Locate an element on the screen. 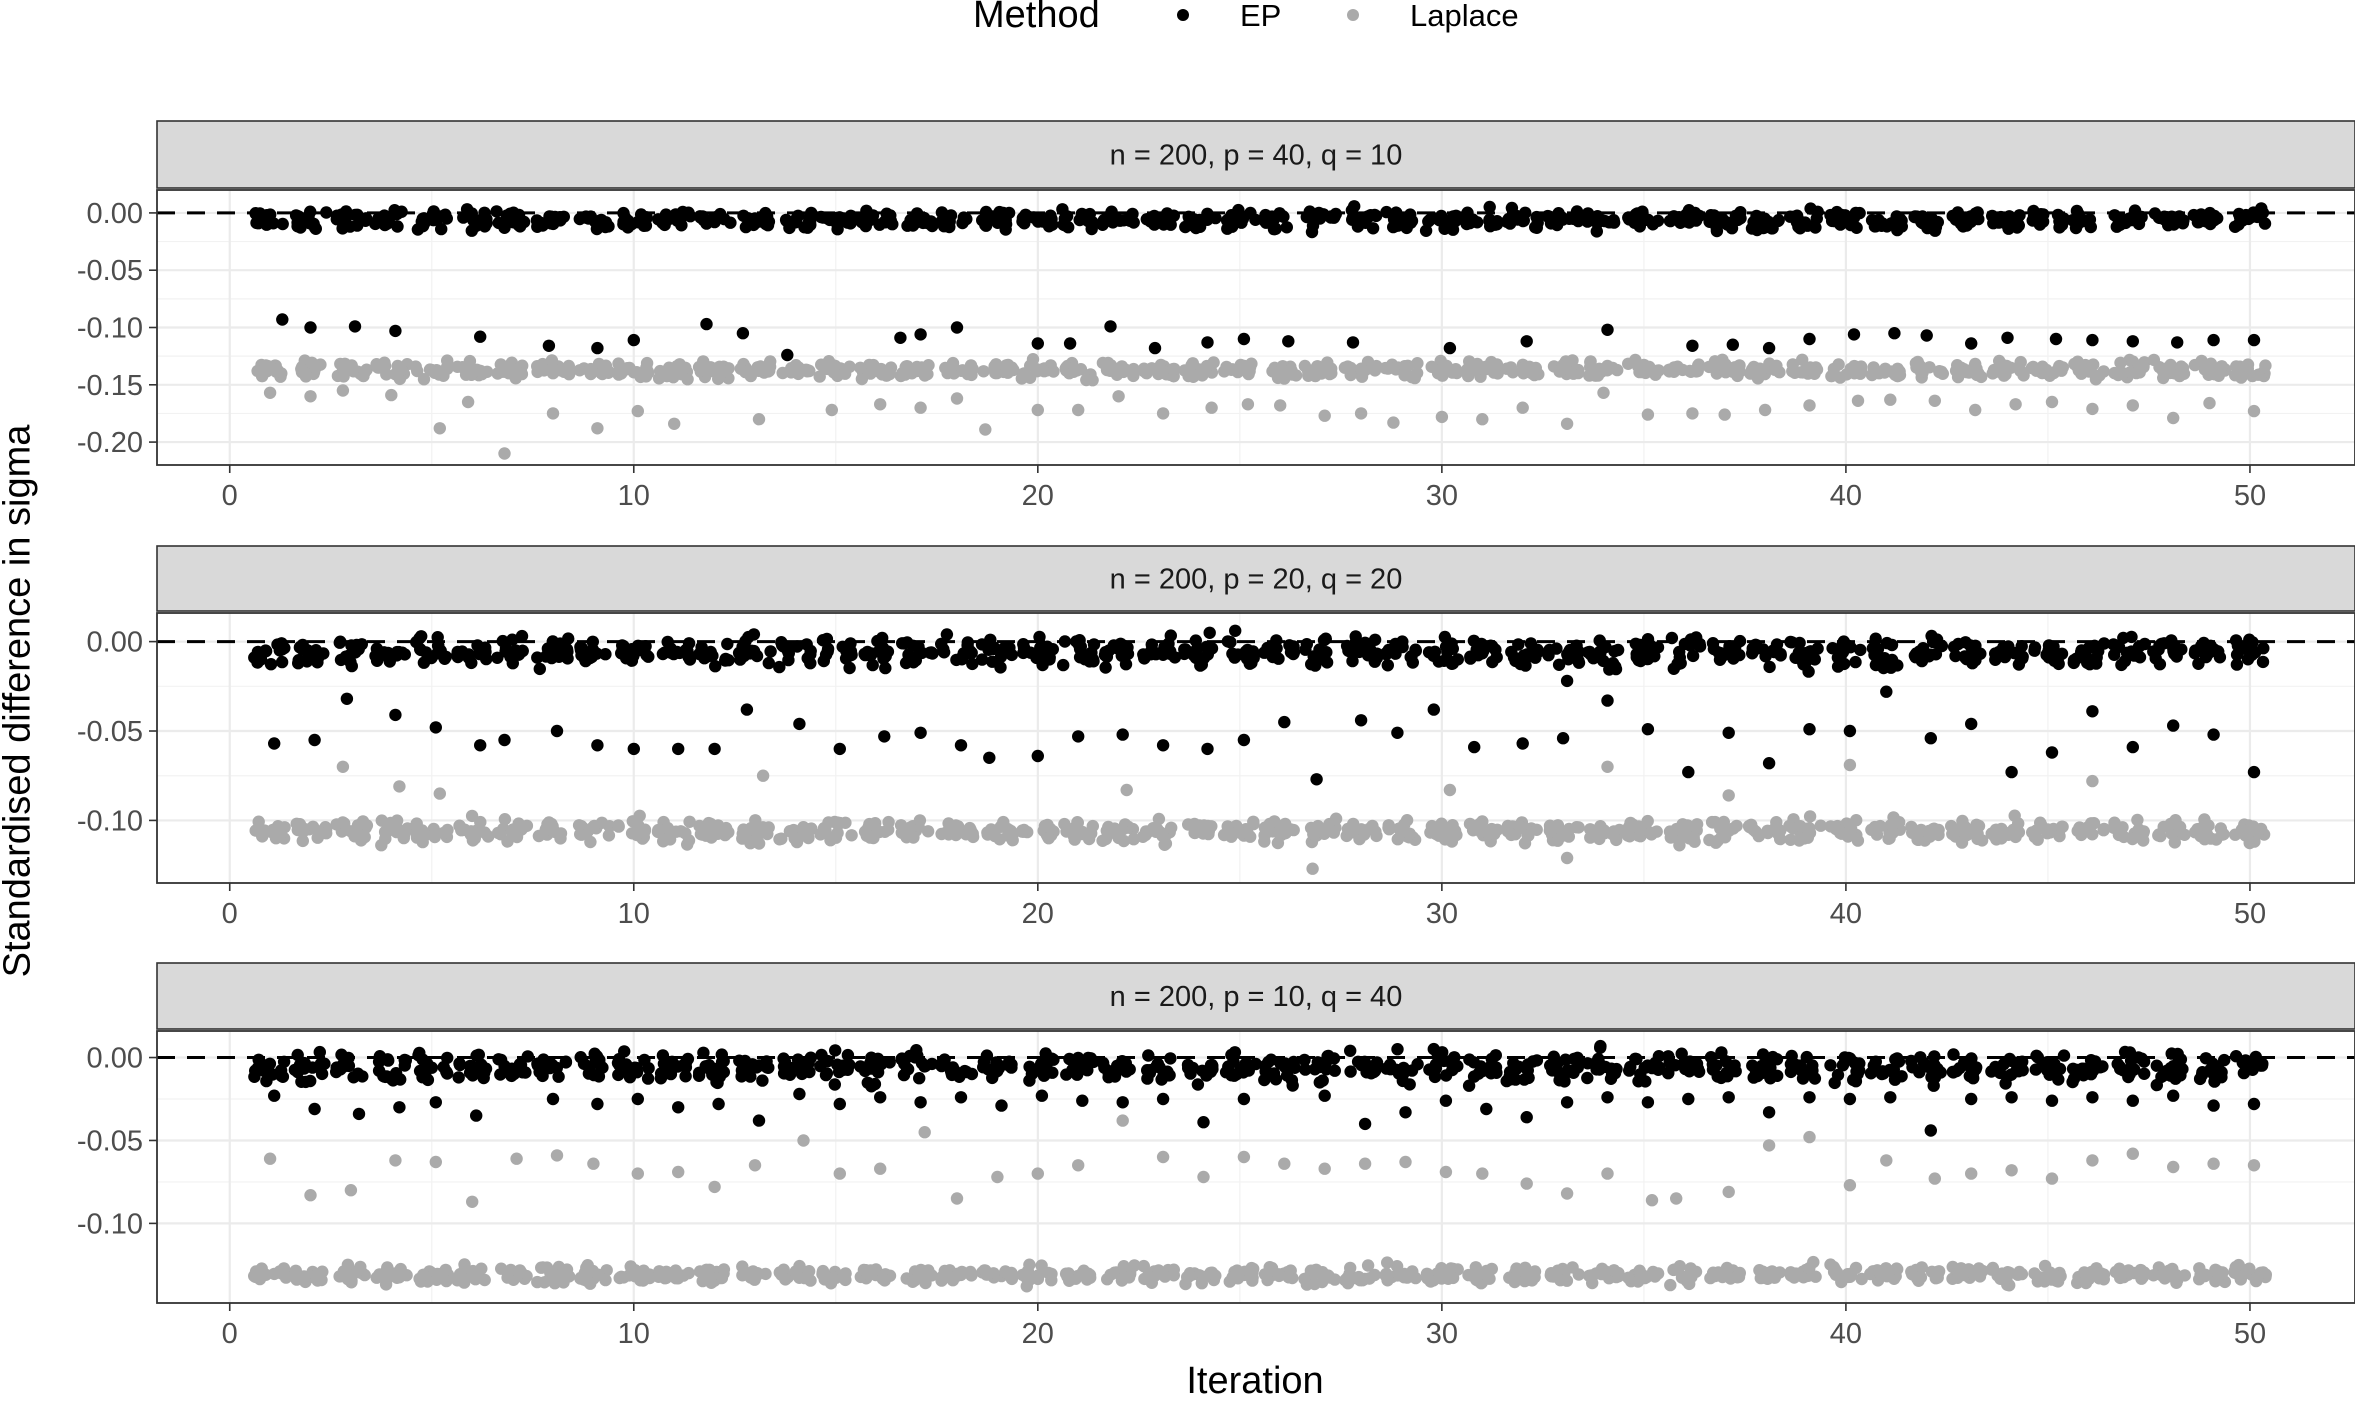 The image size is (2355, 1403). series-laplace is located at coordinates (1260, 816).